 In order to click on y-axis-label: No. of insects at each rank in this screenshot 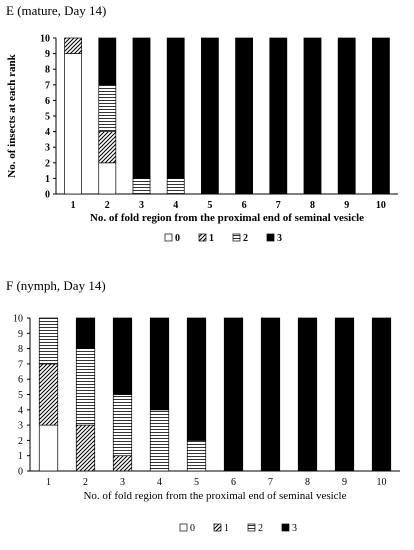, I will do `click(12, 115)`.